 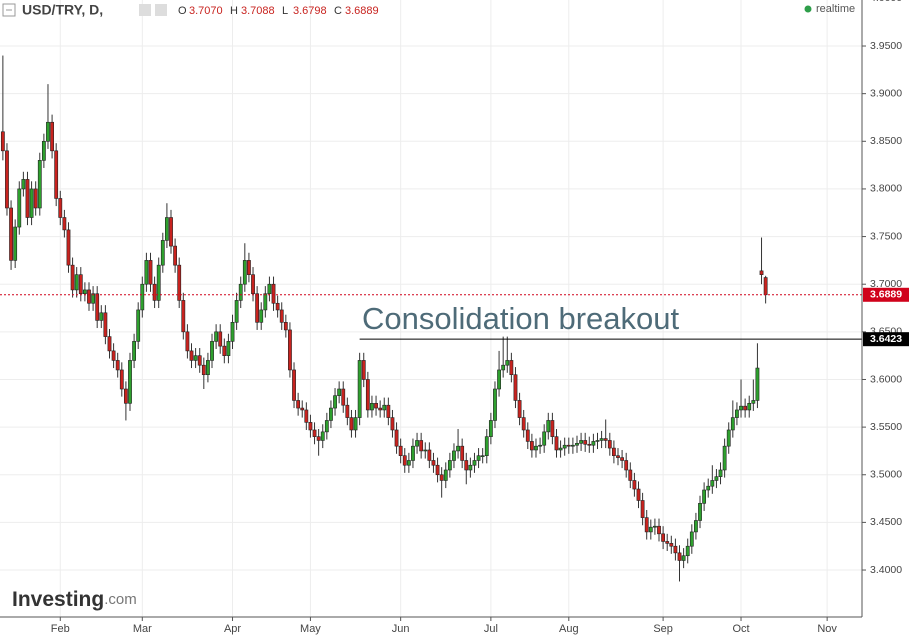 I want to click on y-tick-label: 4.0000, so click(x=886, y=2).